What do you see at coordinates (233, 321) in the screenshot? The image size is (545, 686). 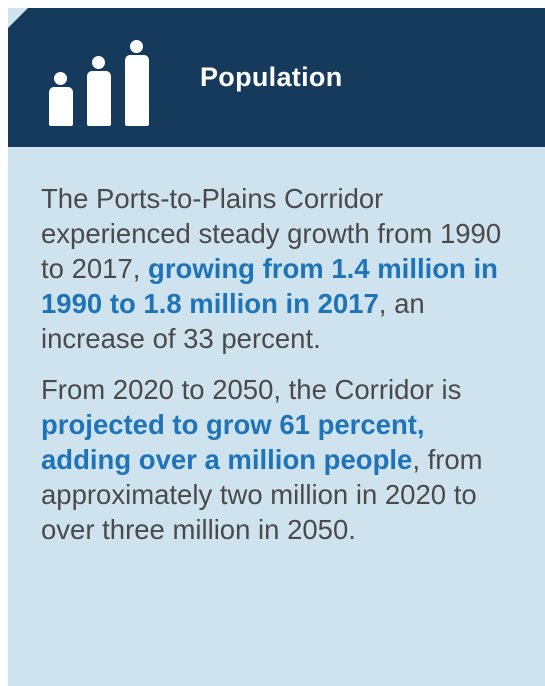 I see `paragraph-text: , an increase of 33 percent.` at bounding box center [233, 321].